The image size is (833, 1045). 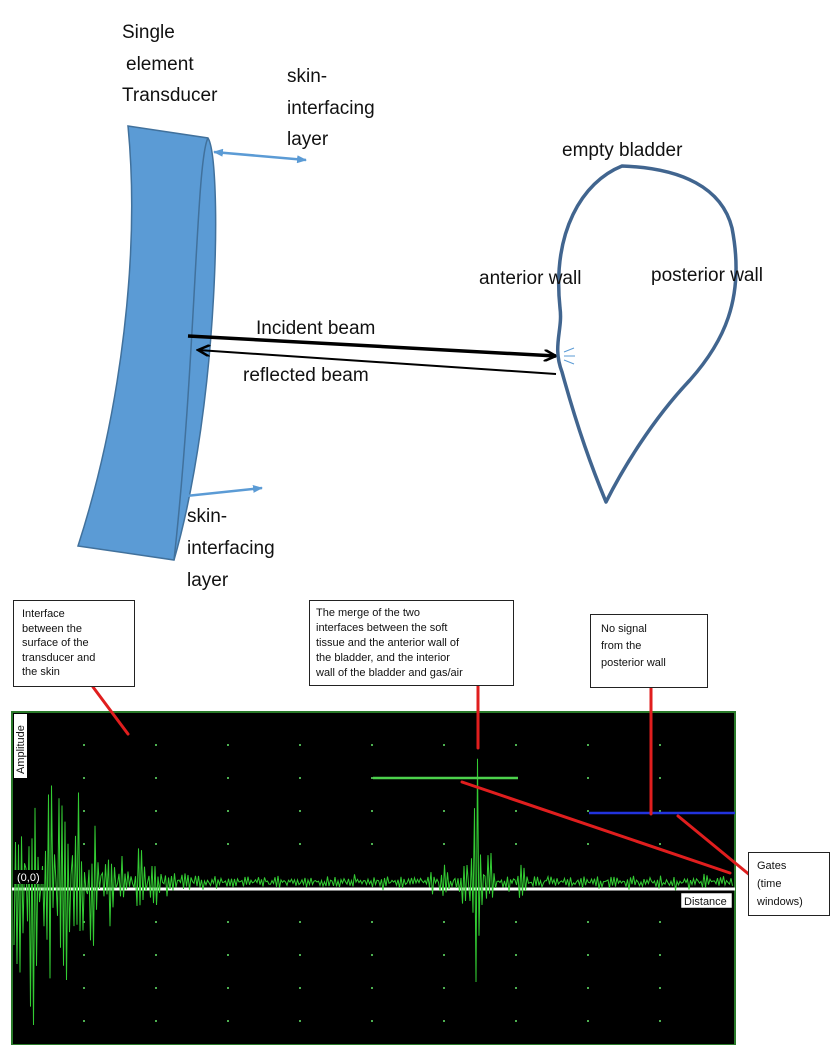 I want to click on distance-tag, so click(x=706, y=900).